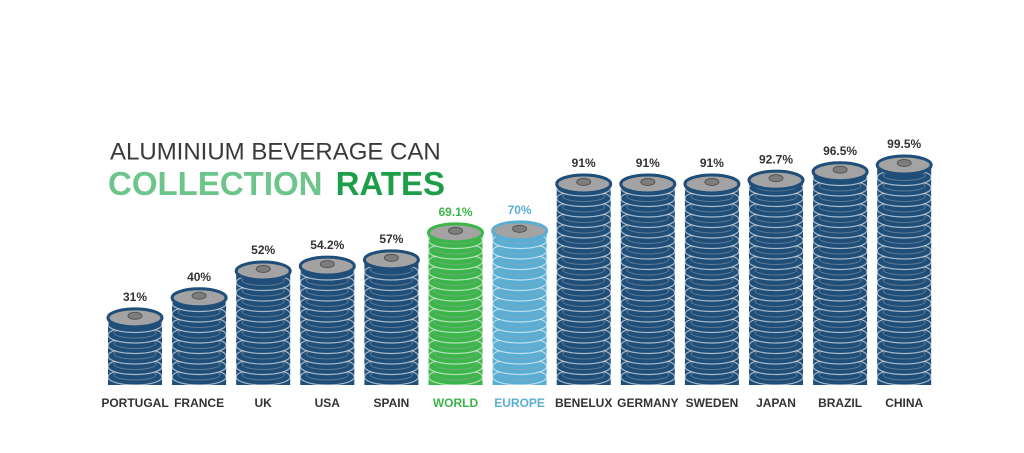 The image size is (1024, 453). What do you see at coordinates (776, 159) in the screenshot?
I see `value-label: 92.7%` at bounding box center [776, 159].